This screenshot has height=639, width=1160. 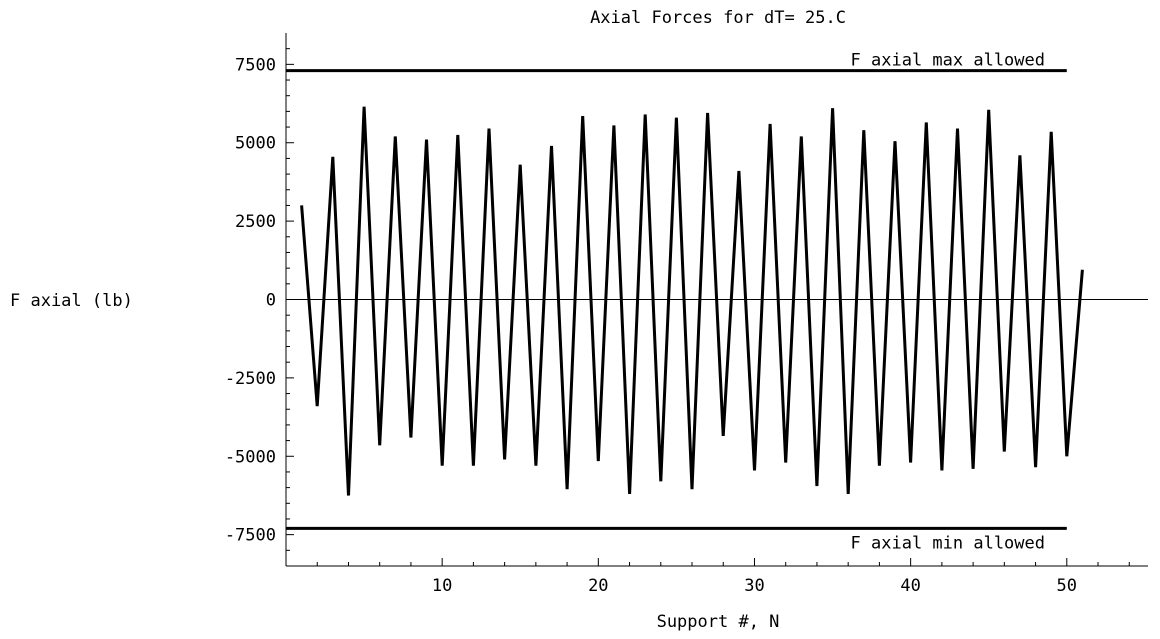 I want to click on y-axis-label: F axial (lb), so click(x=71, y=301).